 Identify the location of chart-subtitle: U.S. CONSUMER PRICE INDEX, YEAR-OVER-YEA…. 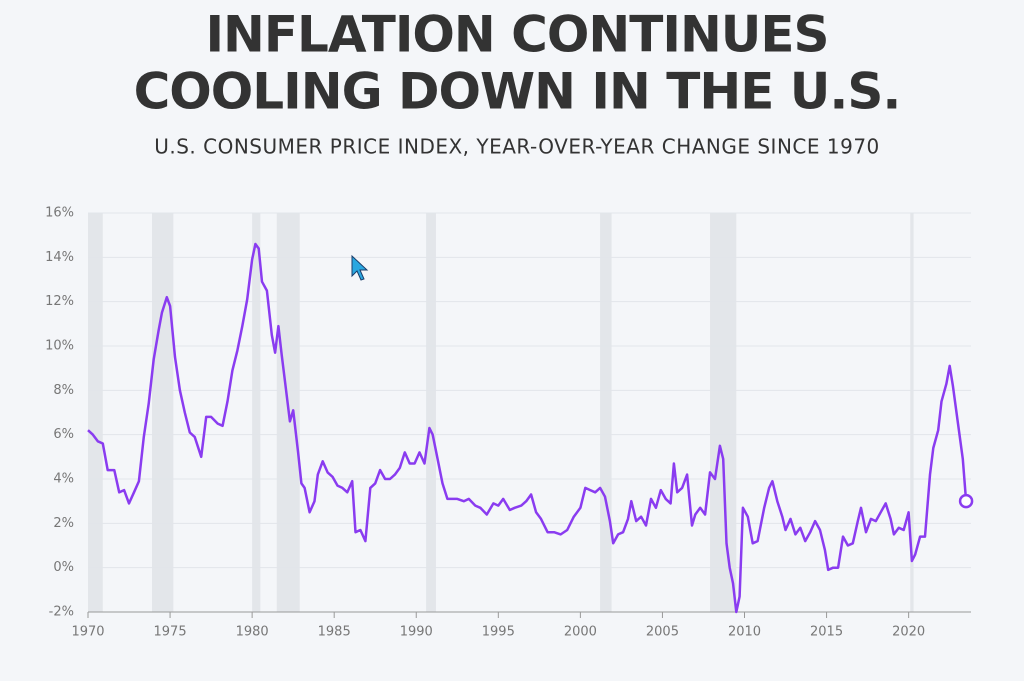
(517, 147).